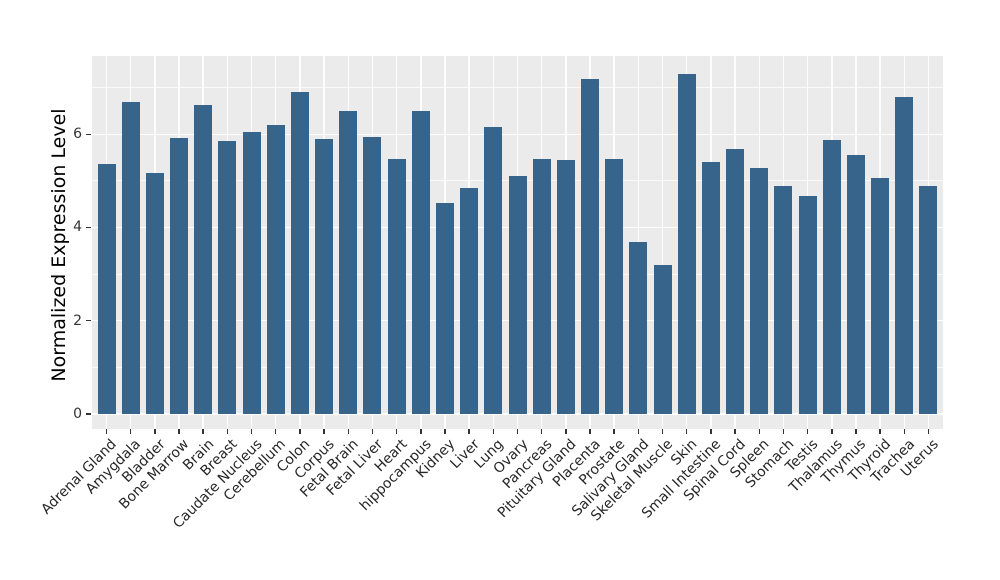 The image size is (1000, 580). Describe the element at coordinates (638, 327) in the screenshot. I see `bar-salivary-gland` at that location.